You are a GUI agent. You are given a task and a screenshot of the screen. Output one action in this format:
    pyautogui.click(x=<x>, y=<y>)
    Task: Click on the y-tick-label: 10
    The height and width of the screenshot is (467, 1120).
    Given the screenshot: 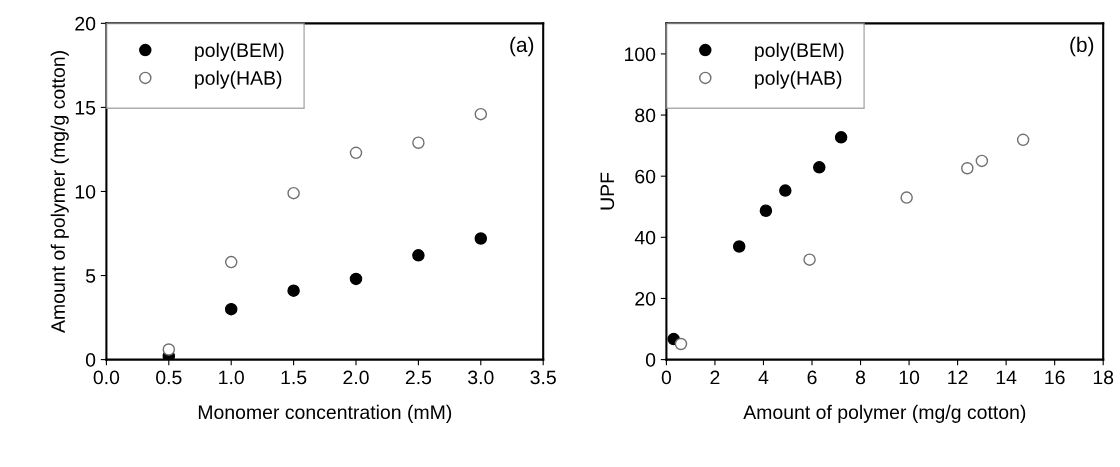 What is the action you would take?
    pyautogui.click(x=85, y=191)
    